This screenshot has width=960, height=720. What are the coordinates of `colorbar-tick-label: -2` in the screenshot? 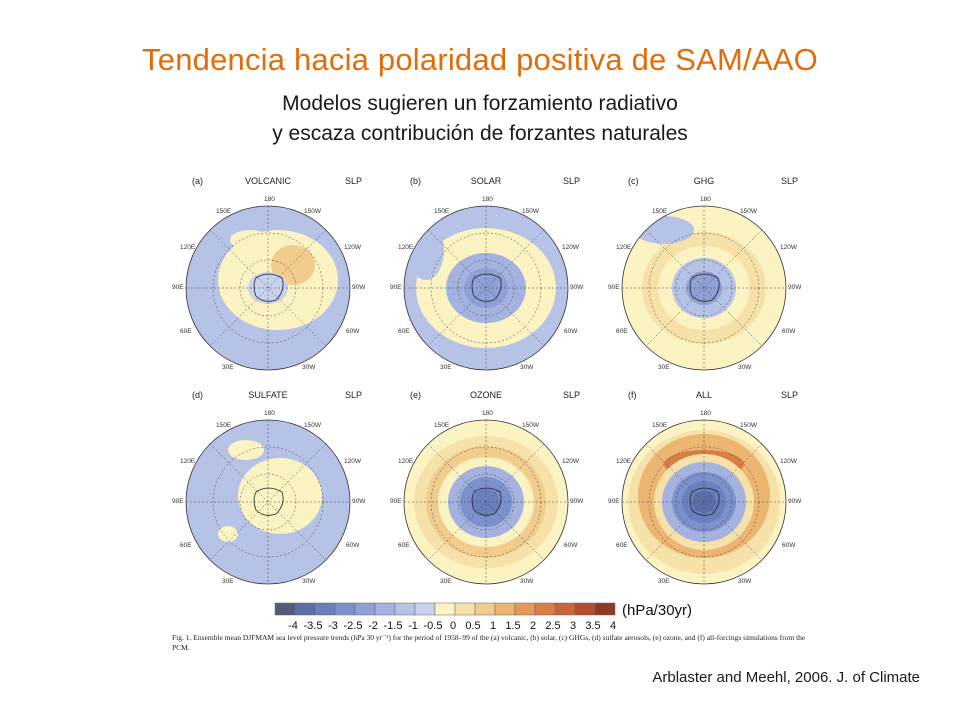 It's located at (373, 626).